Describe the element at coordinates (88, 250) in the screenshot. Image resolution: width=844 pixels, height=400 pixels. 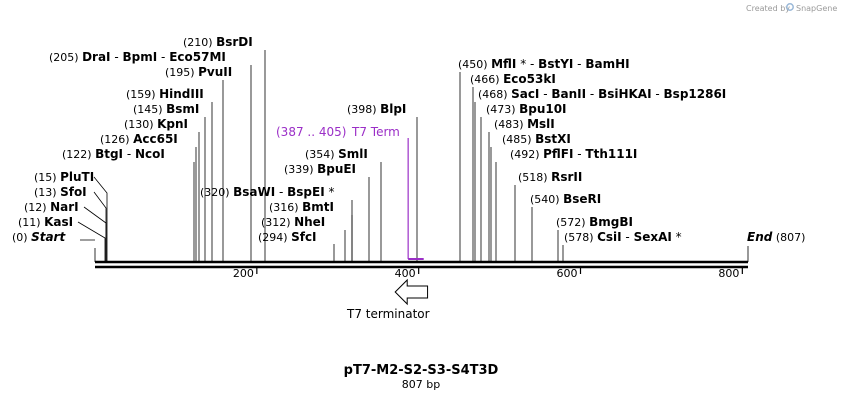
I see `site-leader-line-start` at that location.